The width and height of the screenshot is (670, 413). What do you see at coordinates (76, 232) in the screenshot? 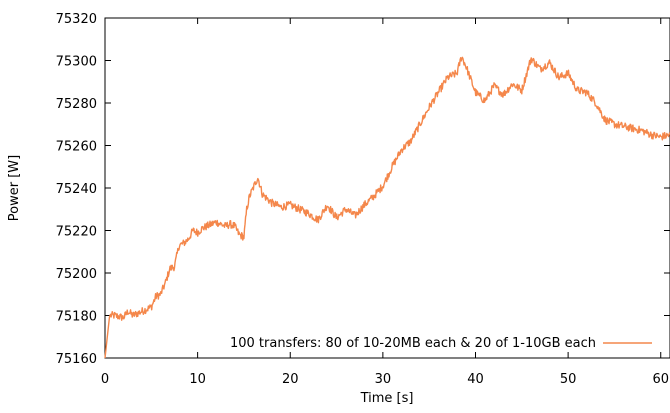
I see `y-tick-label: 75220` at bounding box center [76, 232].